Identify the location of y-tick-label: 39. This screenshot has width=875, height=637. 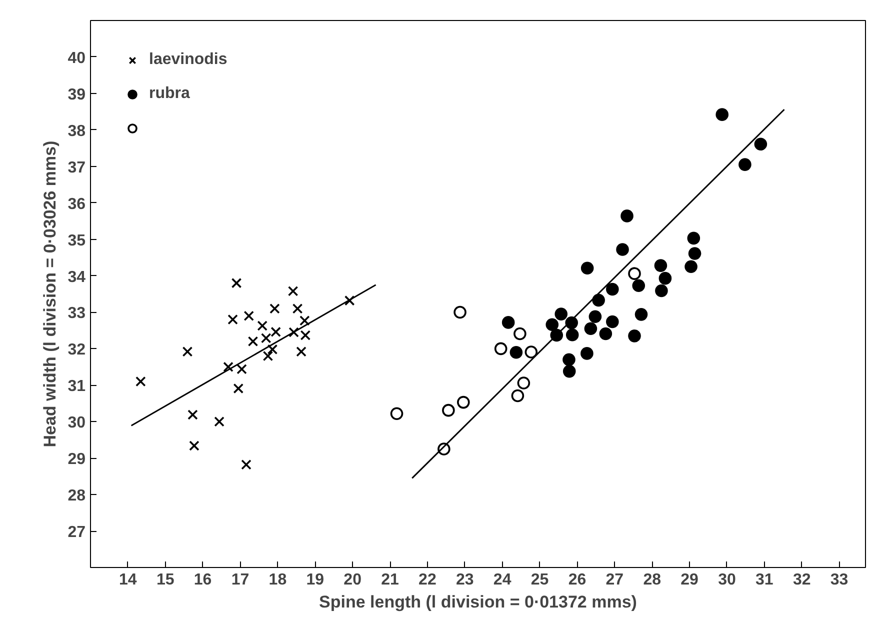
(77, 95).